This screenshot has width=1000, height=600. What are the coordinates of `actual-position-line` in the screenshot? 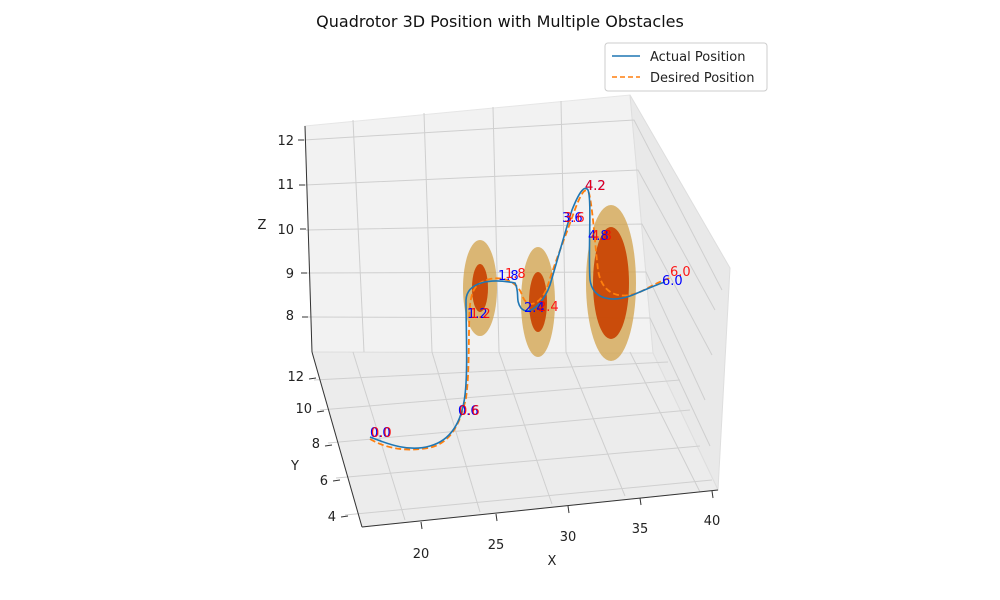 It's located at (517, 318).